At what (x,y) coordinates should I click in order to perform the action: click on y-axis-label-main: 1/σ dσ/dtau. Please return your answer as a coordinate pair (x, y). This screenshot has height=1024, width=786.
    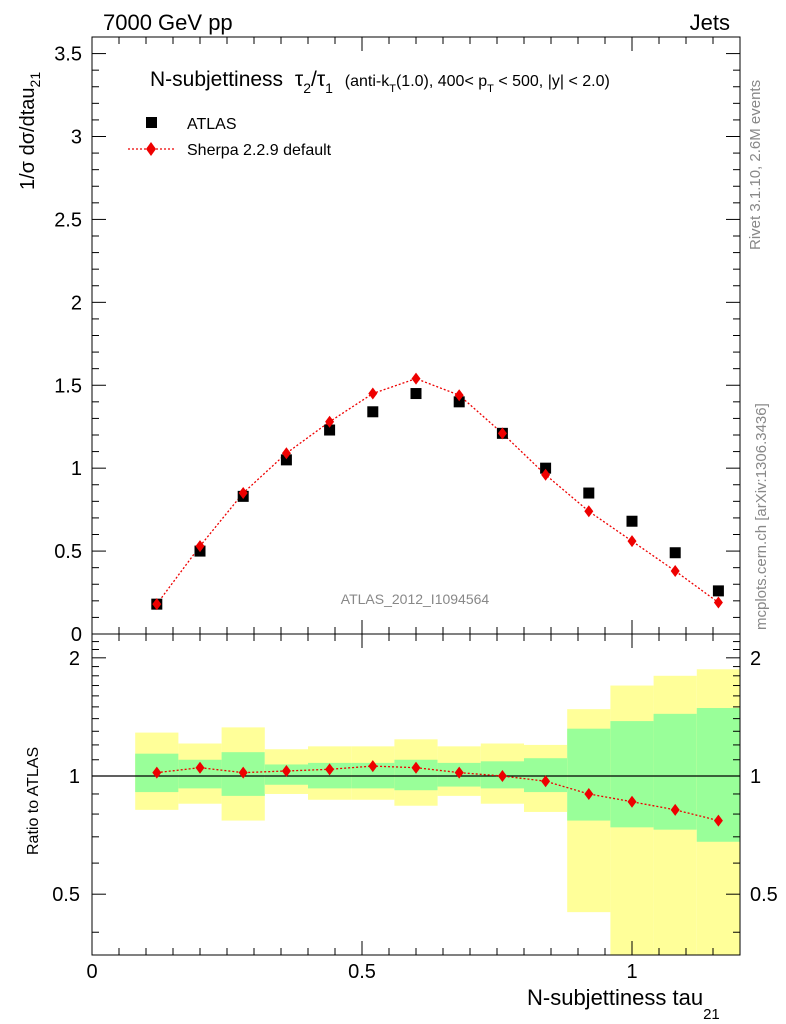
    Looking at the image, I should click on (28, 138).